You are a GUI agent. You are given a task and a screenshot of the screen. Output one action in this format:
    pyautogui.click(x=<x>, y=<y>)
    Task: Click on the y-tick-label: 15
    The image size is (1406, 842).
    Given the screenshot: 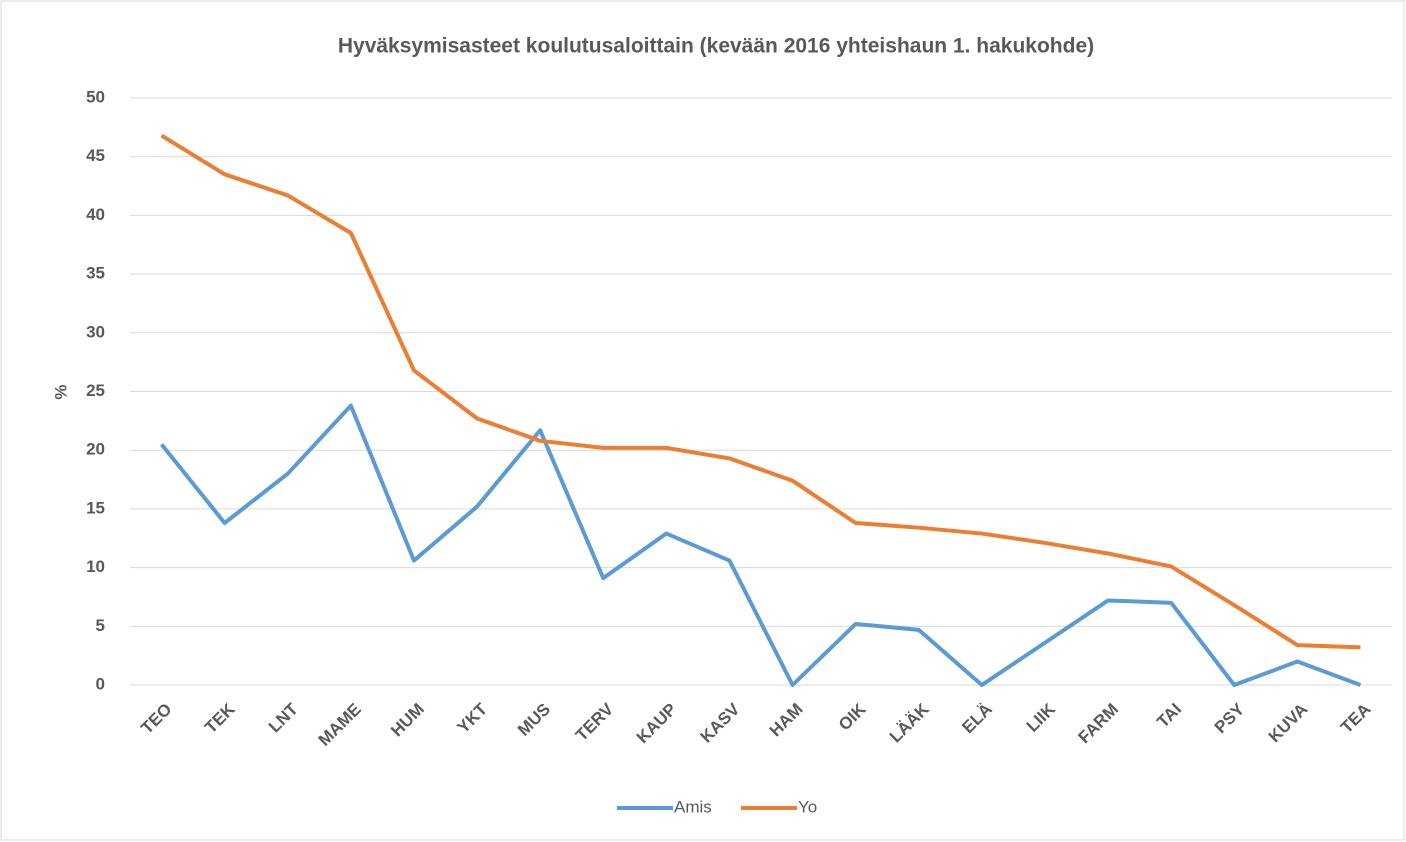 What is the action you would take?
    pyautogui.click(x=95, y=507)
    